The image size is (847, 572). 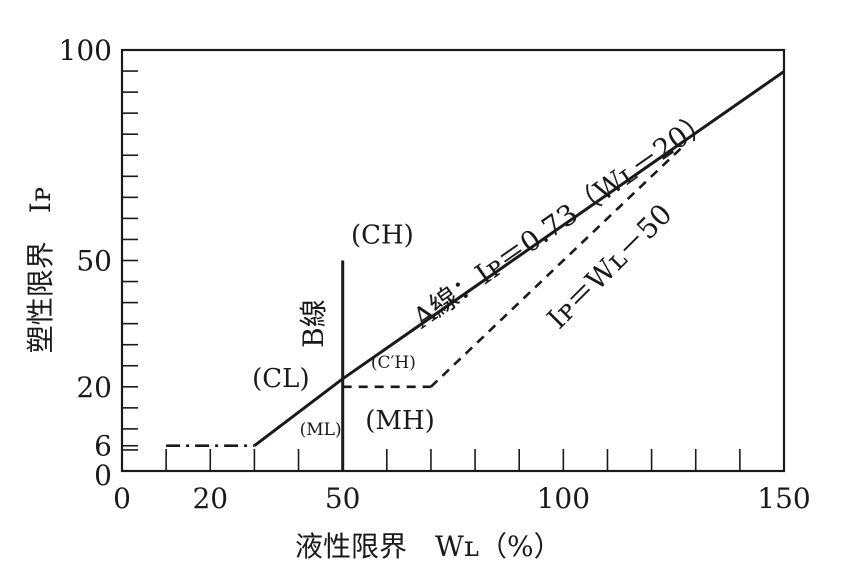 I want to click on x-tick-label-150: 150, so click(x=783, y=498).